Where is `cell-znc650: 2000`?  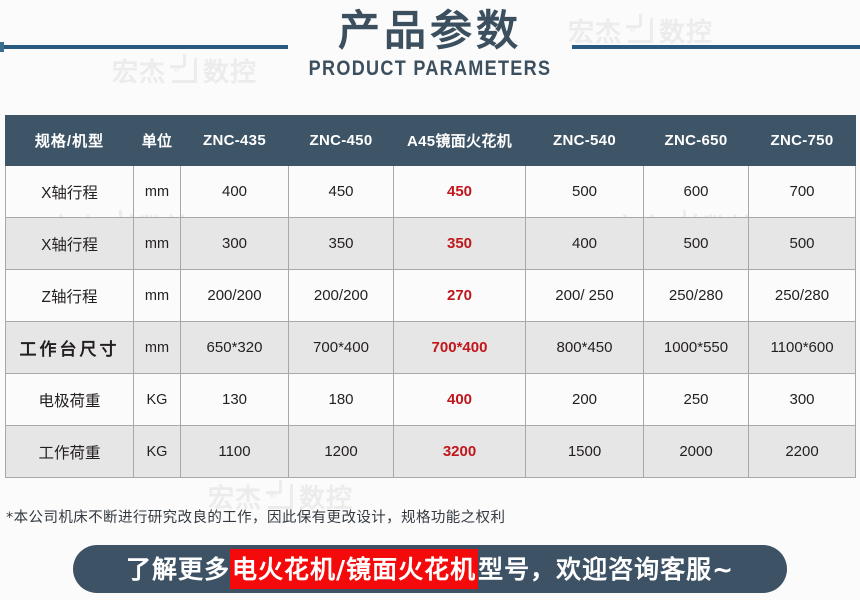 cell-znc650: 2000 is located at coordinates (696, 451).